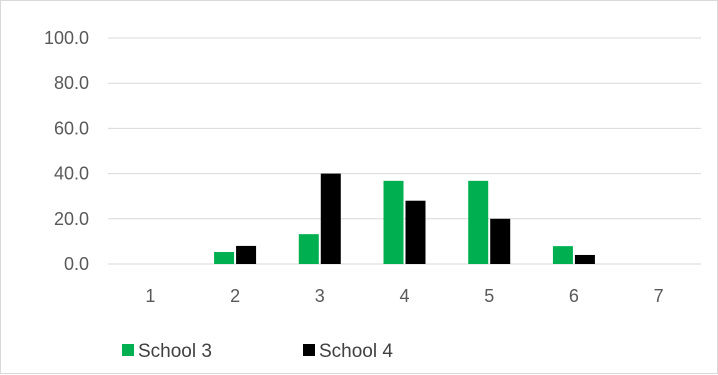 This screenshot has width=718, height=375. Describe the element at coordinates (71, 83) in the screenshot. I see `y-tick-label: 80.0` at that location.